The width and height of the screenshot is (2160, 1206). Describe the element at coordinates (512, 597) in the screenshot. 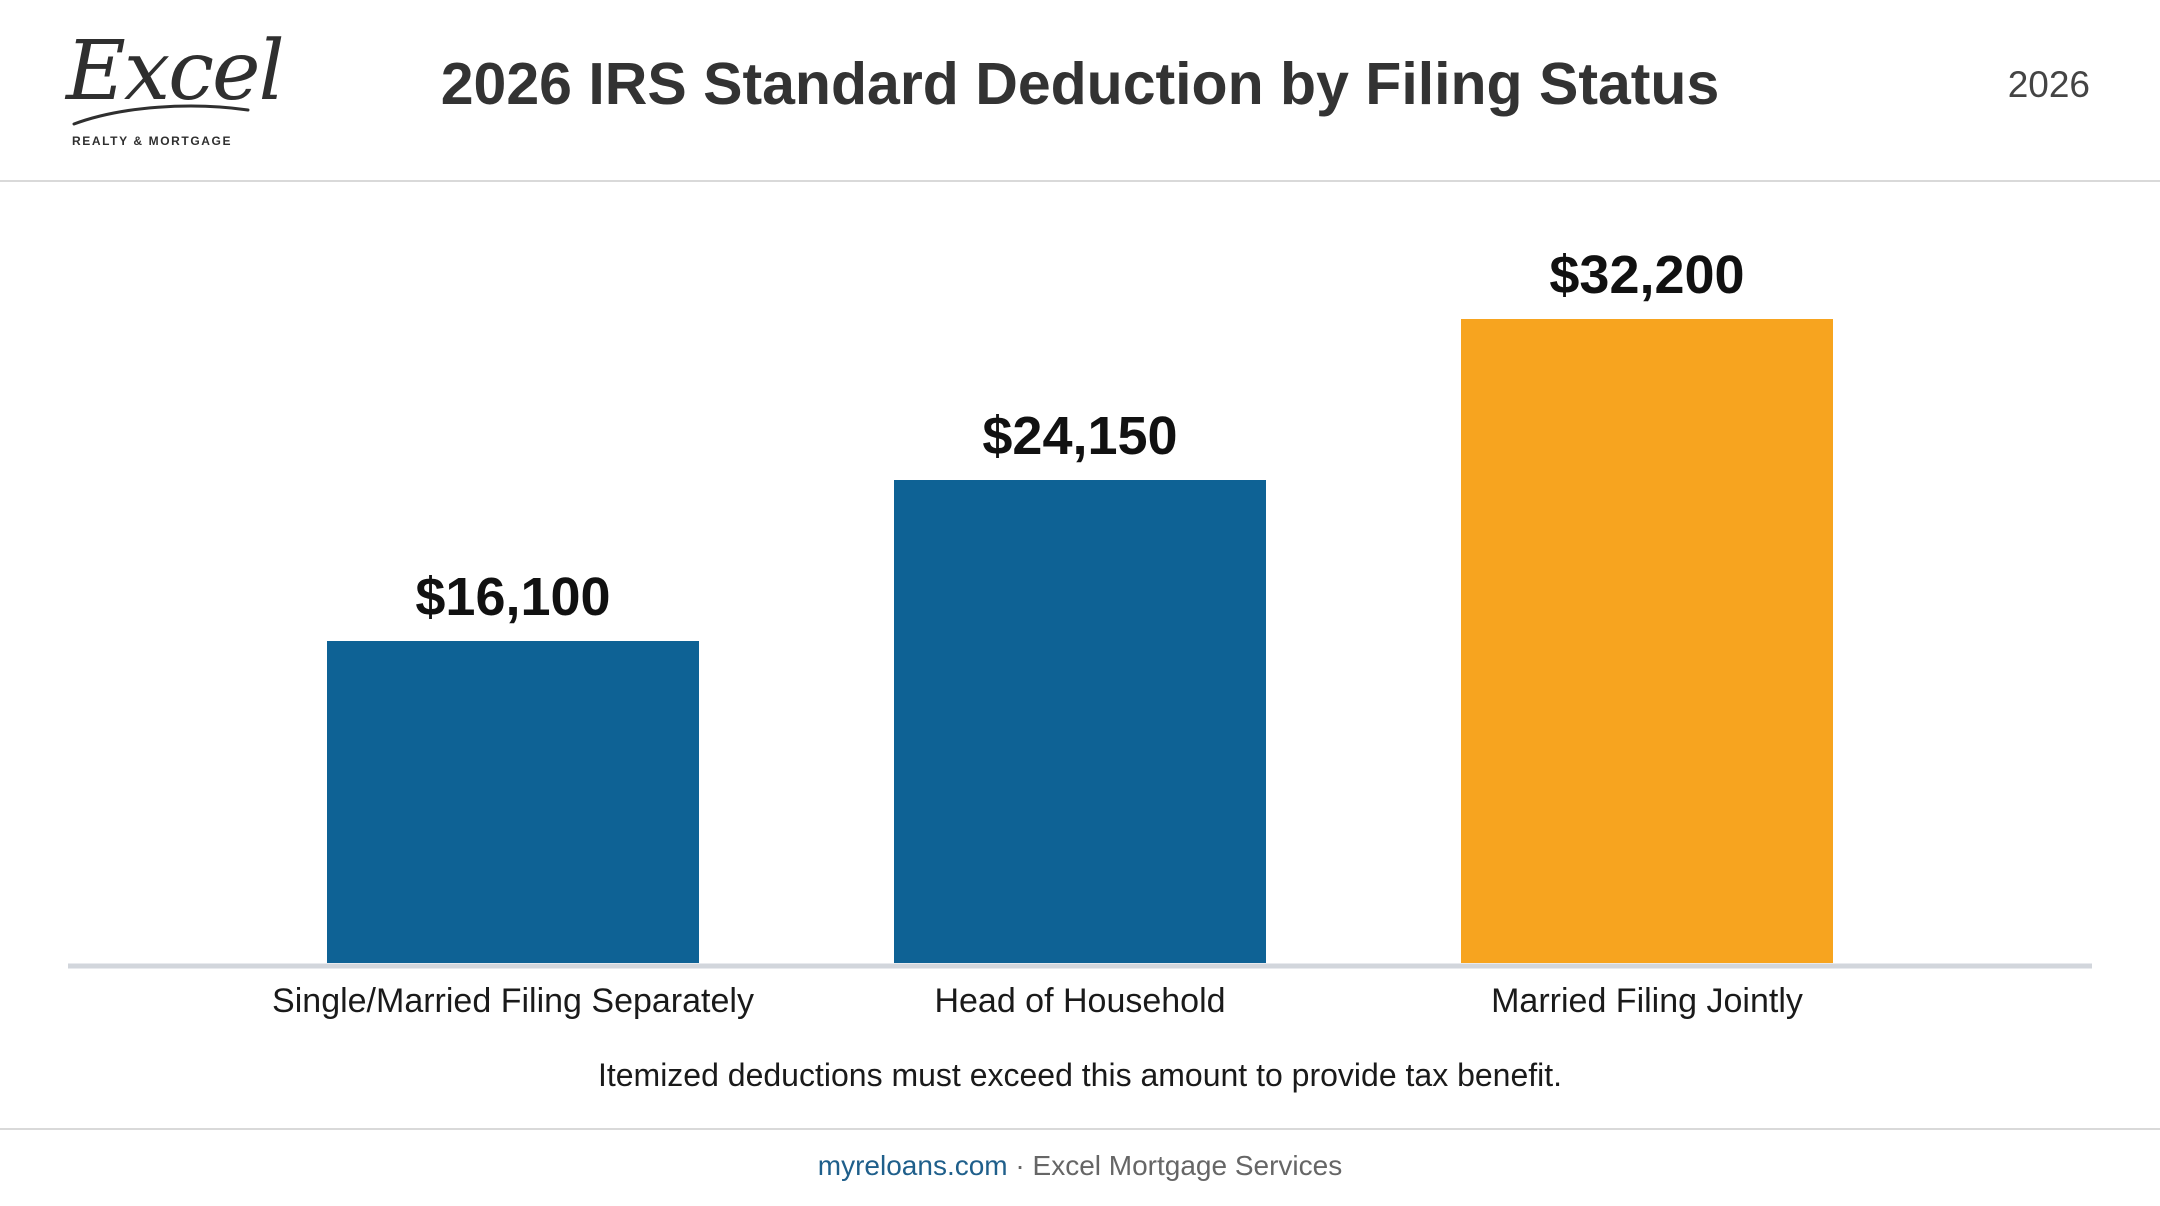

I see `bar-value-label-1: $16,100` at that location.